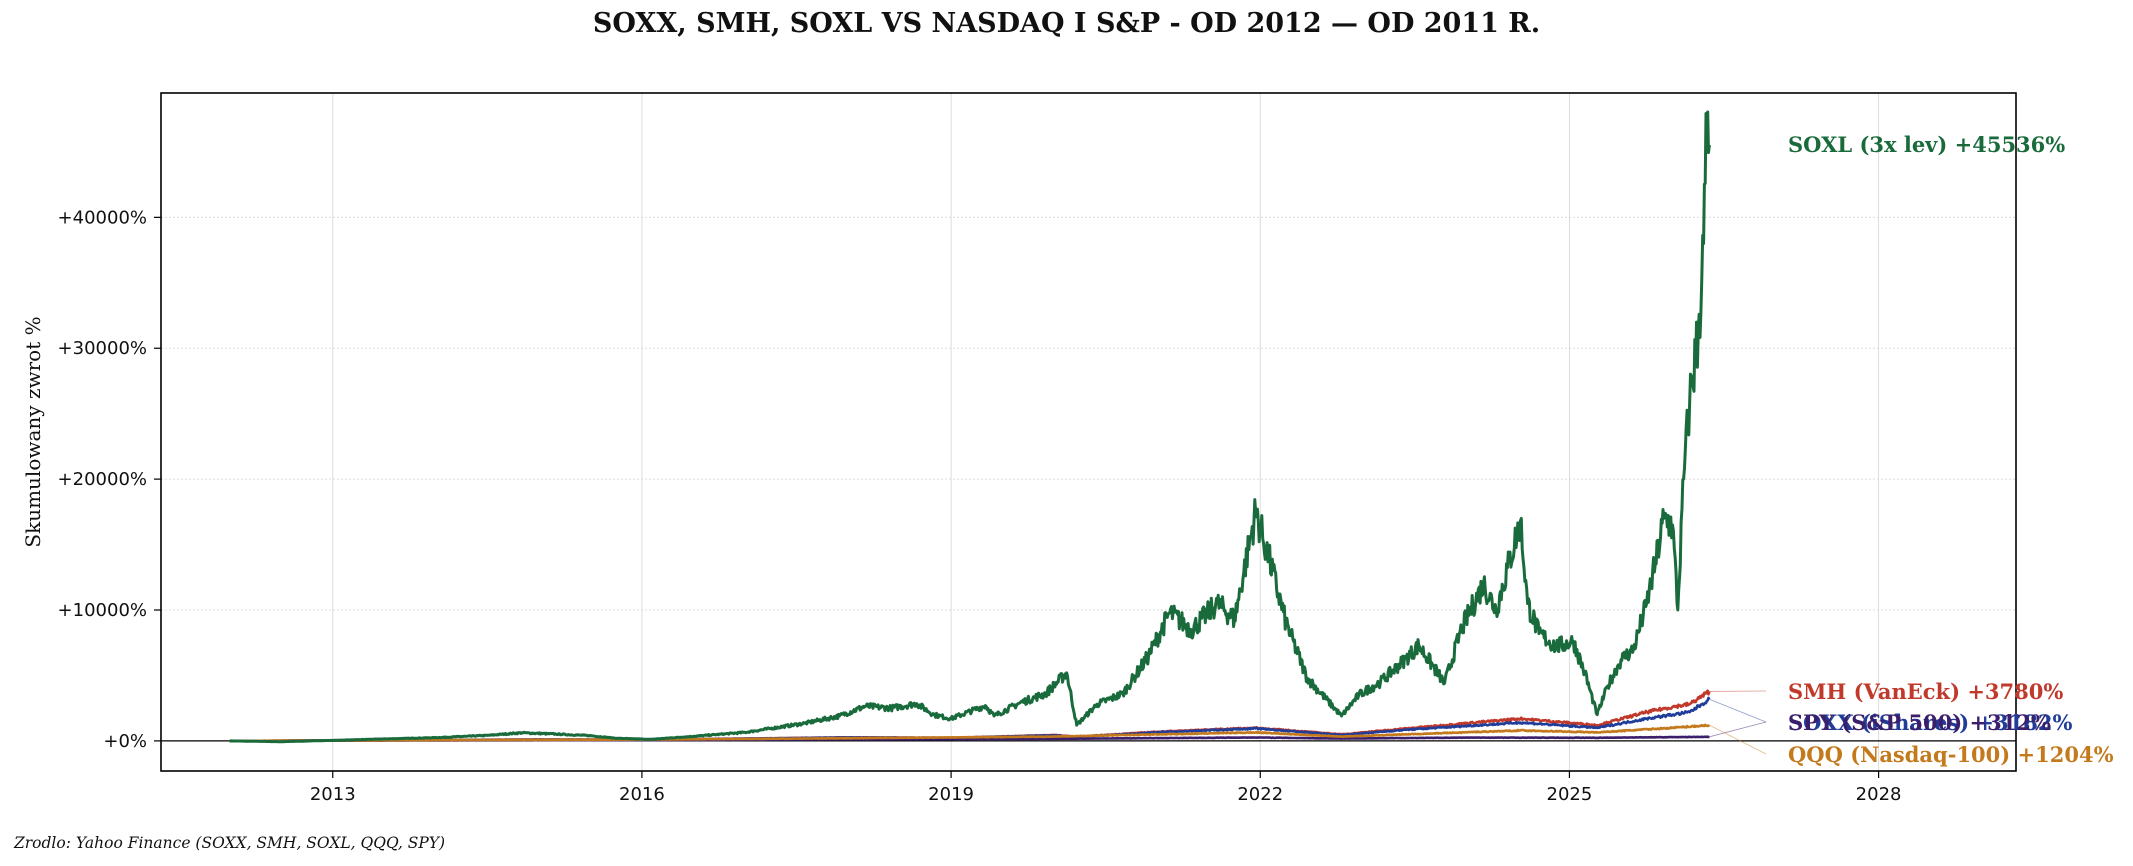 The image size is (2133, 866). I want to click on y-tick-label: +30000%, so click(102, 348).